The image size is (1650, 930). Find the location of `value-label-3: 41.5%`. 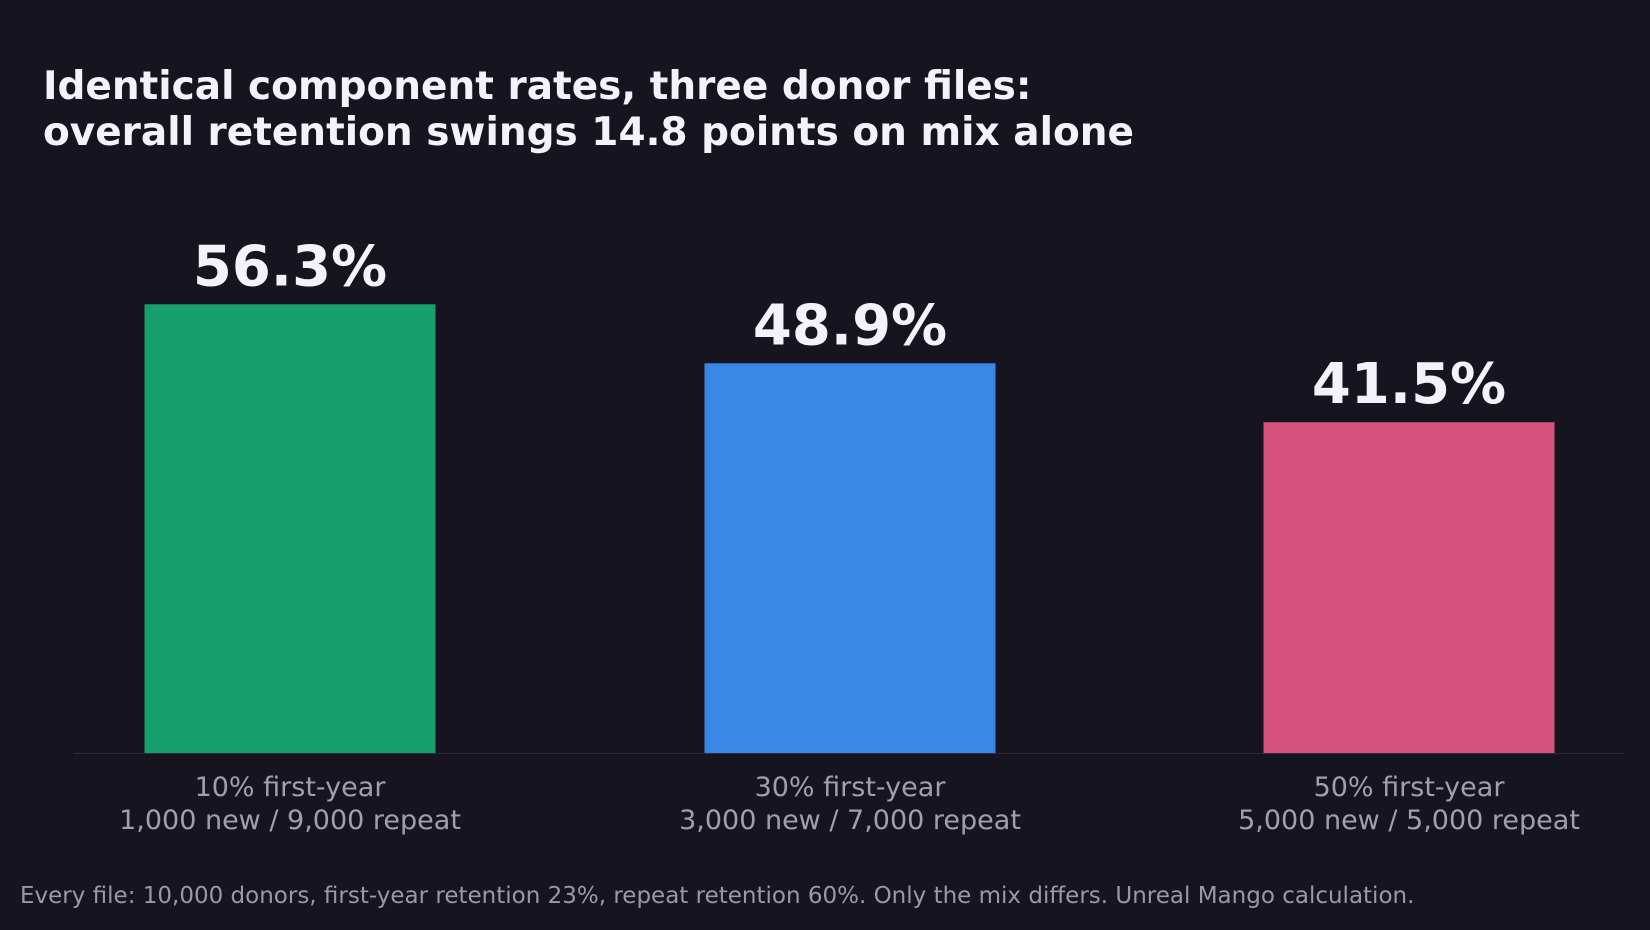

value-label-3: 41.5% is located at coordinates (1409, 384).